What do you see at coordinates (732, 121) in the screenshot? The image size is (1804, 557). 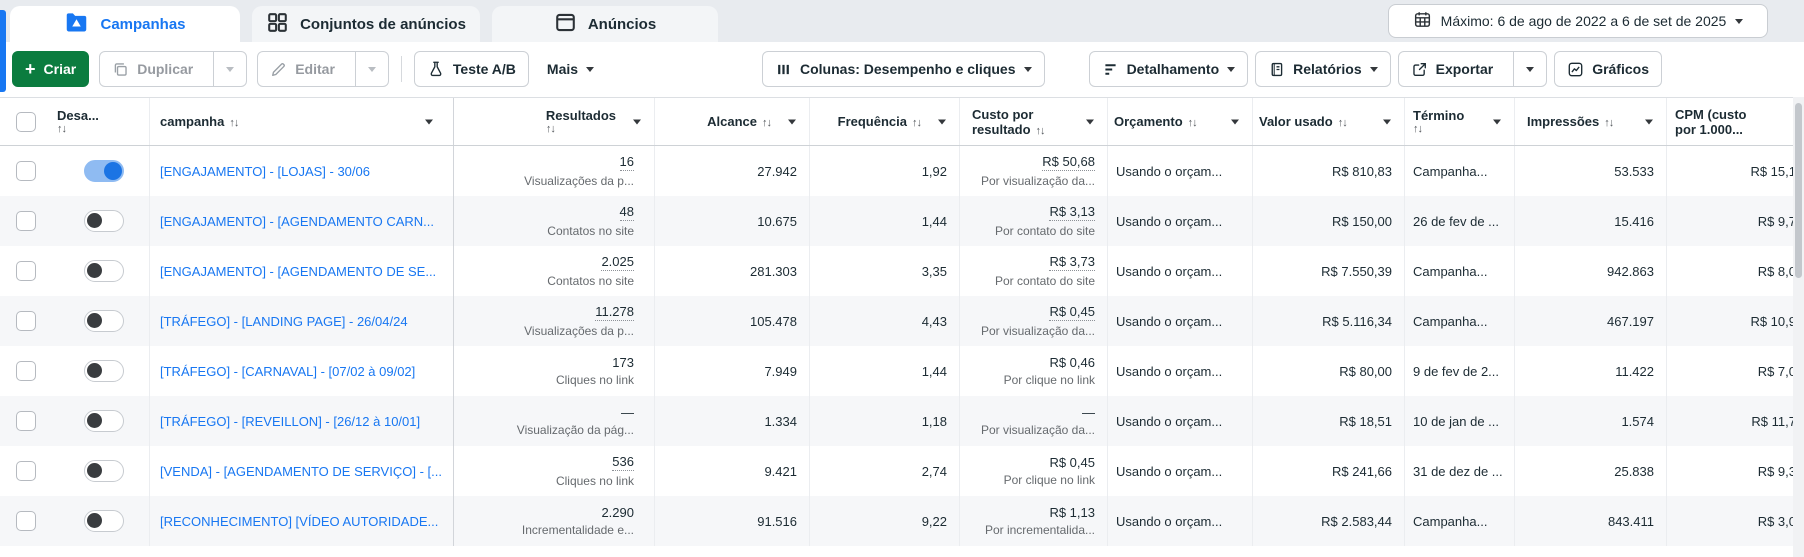 I see `column-header-reach: Alcance ↑↓` at bounding box center [732, 121].